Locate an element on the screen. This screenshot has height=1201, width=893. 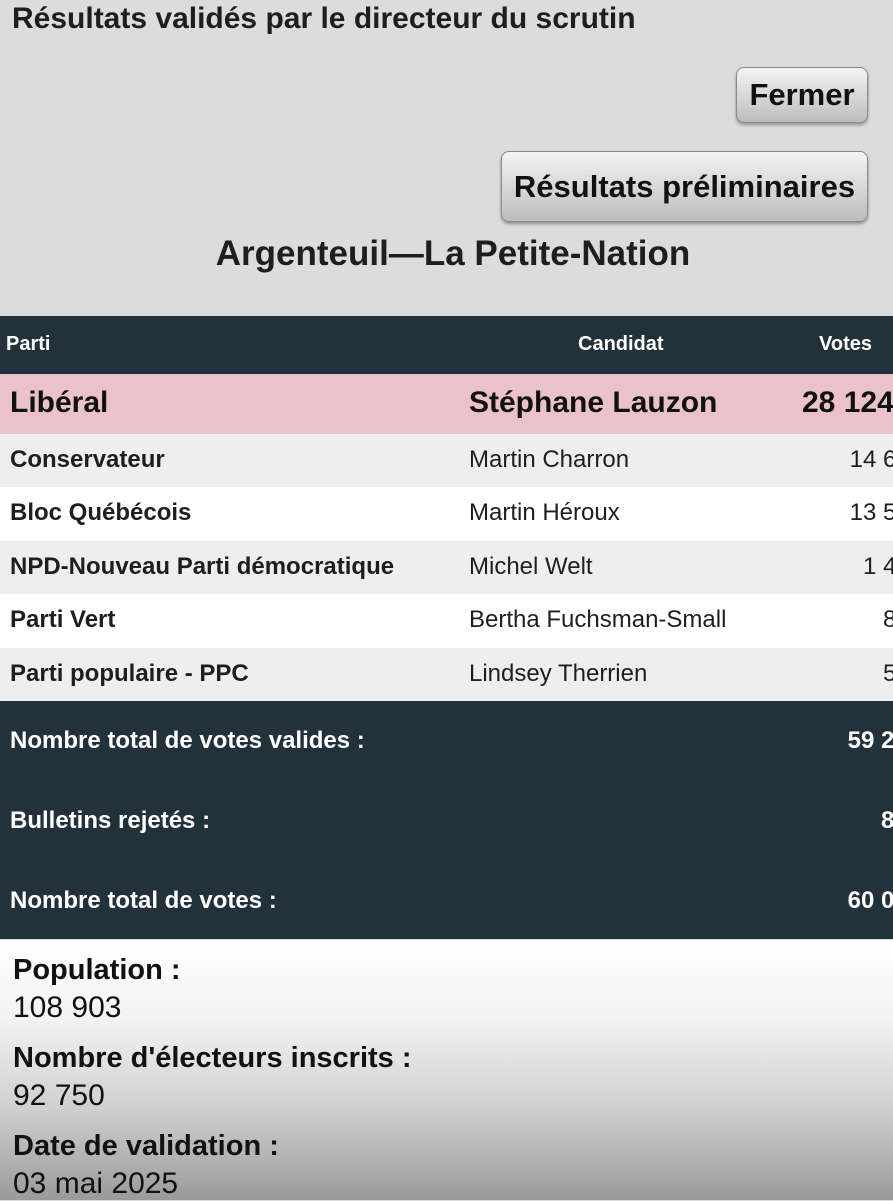
row-party: Bloc Québécois is located at coordinates (101, 513).